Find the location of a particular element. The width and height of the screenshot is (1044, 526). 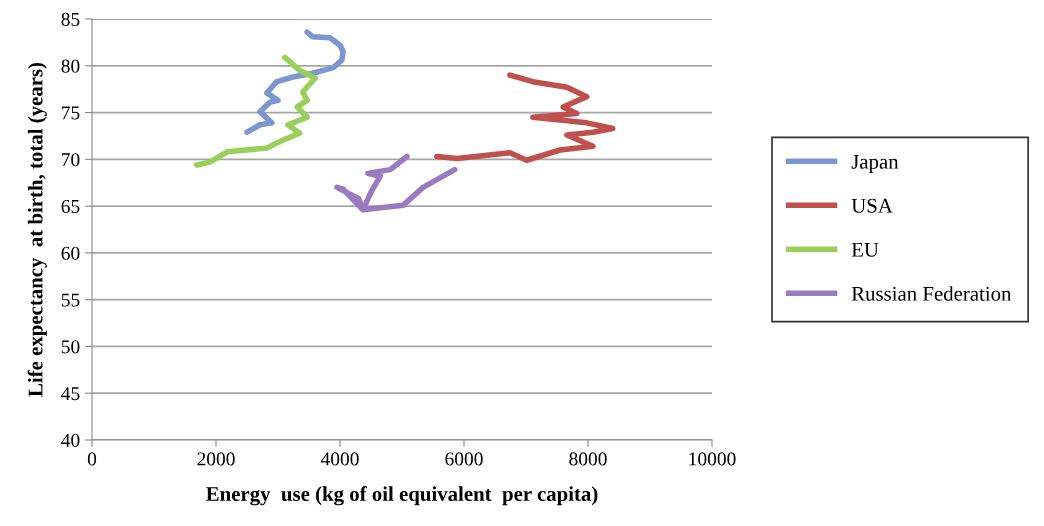

x-tick-label: 10000 is located at coordinates (712, 459).